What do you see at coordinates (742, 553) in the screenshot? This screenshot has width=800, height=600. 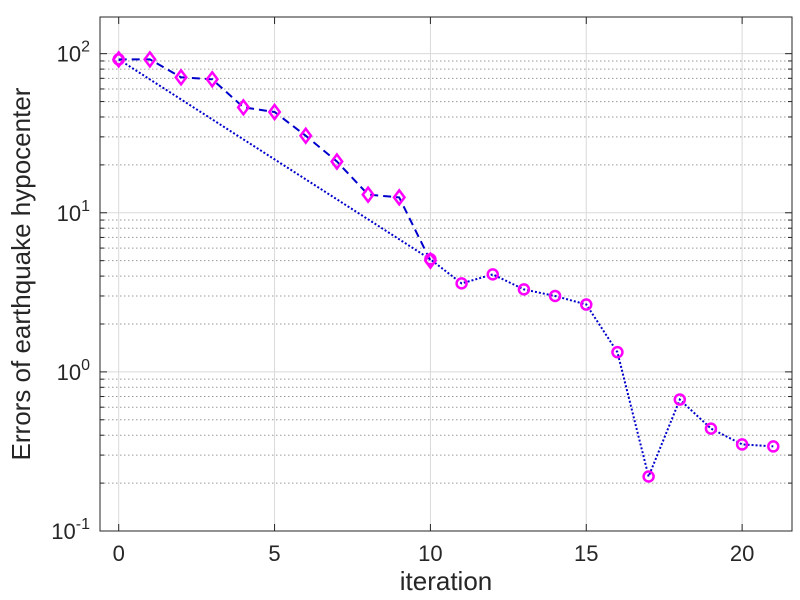 I see `x-tick-label: 20` at bounding box center [742, 553].